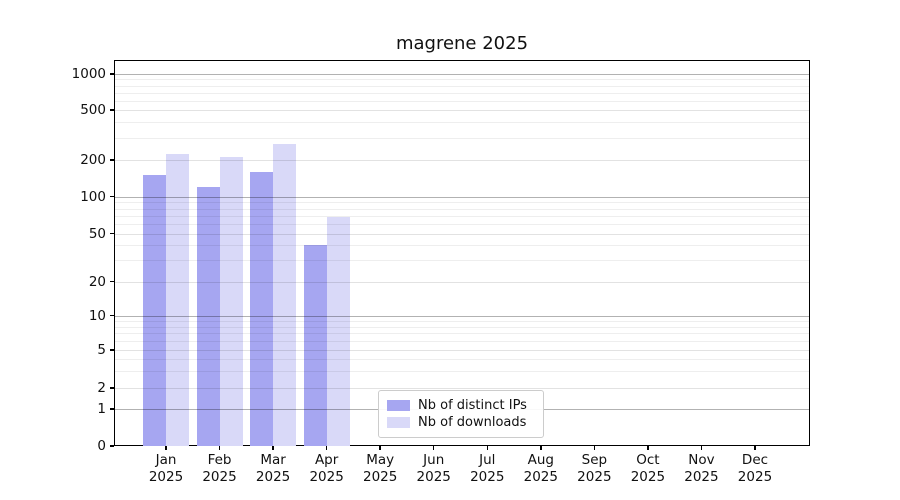  What do you see at coordinates (326, 448) in the screenshot?
I see `x-tick-mark-apr` at bounding box center [326, 448].